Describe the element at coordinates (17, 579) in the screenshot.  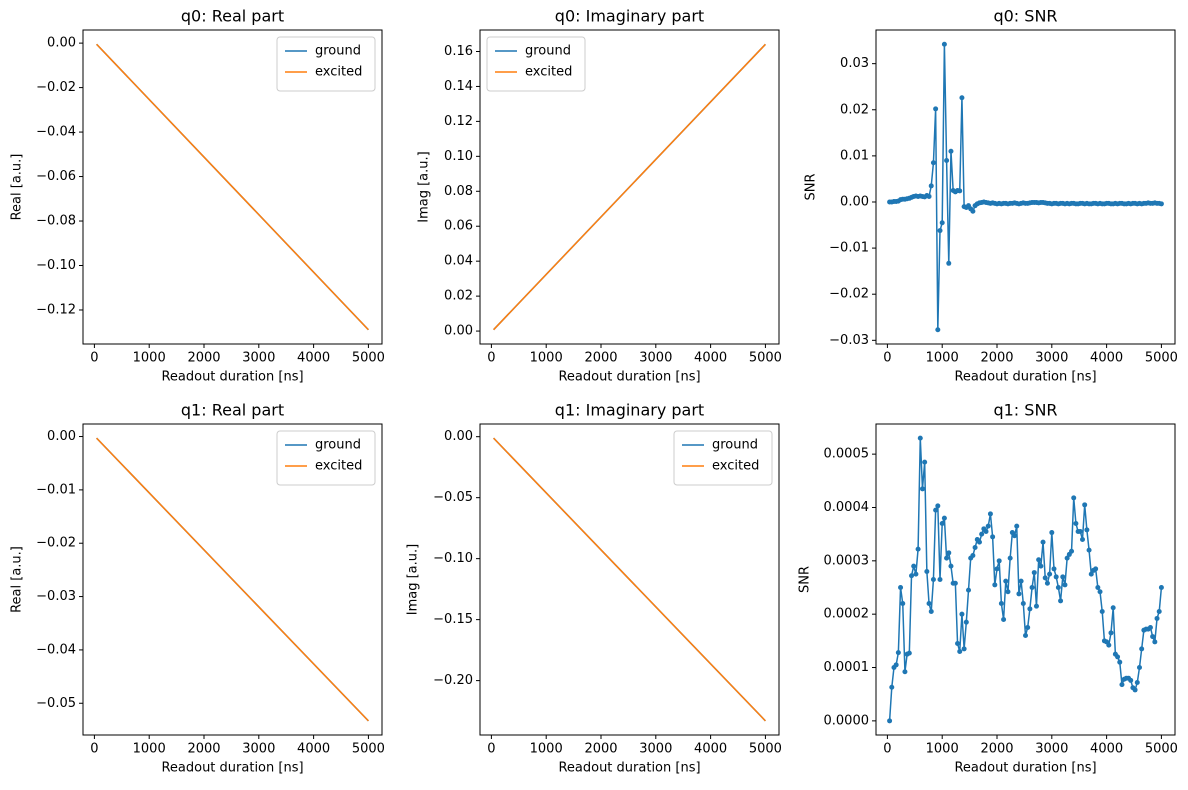
I see `y-axis-label: Real [a.u.]` at that location.